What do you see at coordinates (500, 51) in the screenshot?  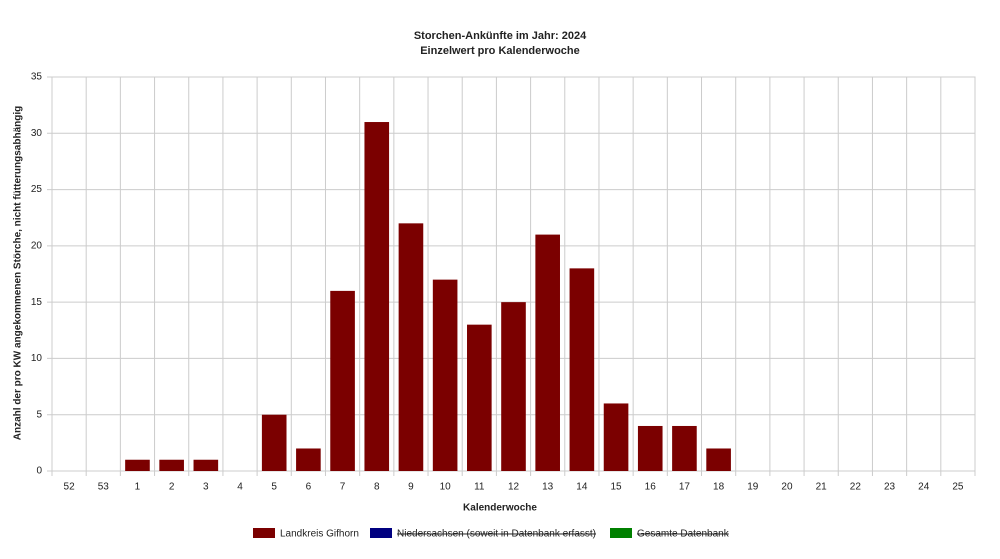 I see `chart-subtitle: Einzelwert pro Kalenderwoche` at bounding box center [500, 51].